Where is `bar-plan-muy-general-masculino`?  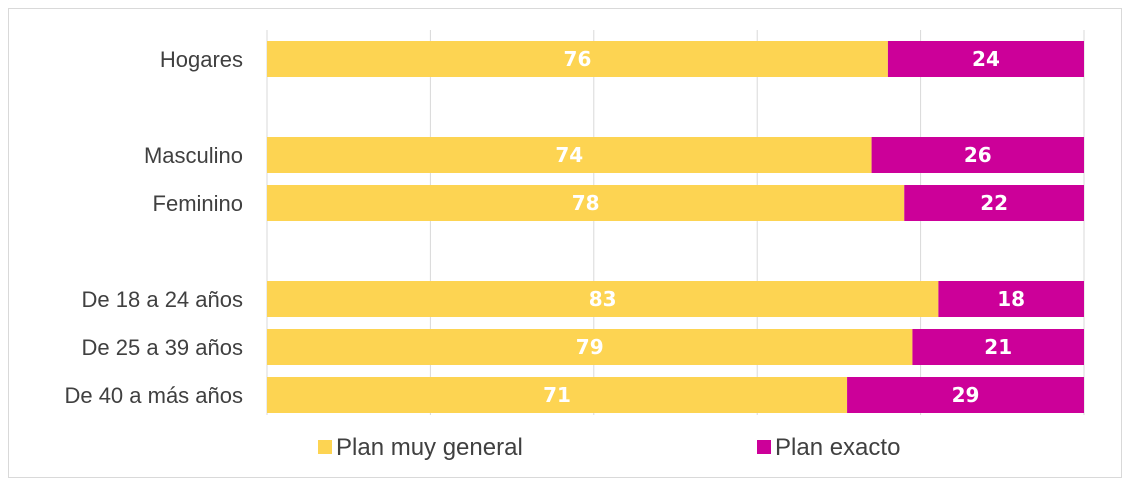
bar-plan-muy-general-masculino is located at coordinates (569, 155).